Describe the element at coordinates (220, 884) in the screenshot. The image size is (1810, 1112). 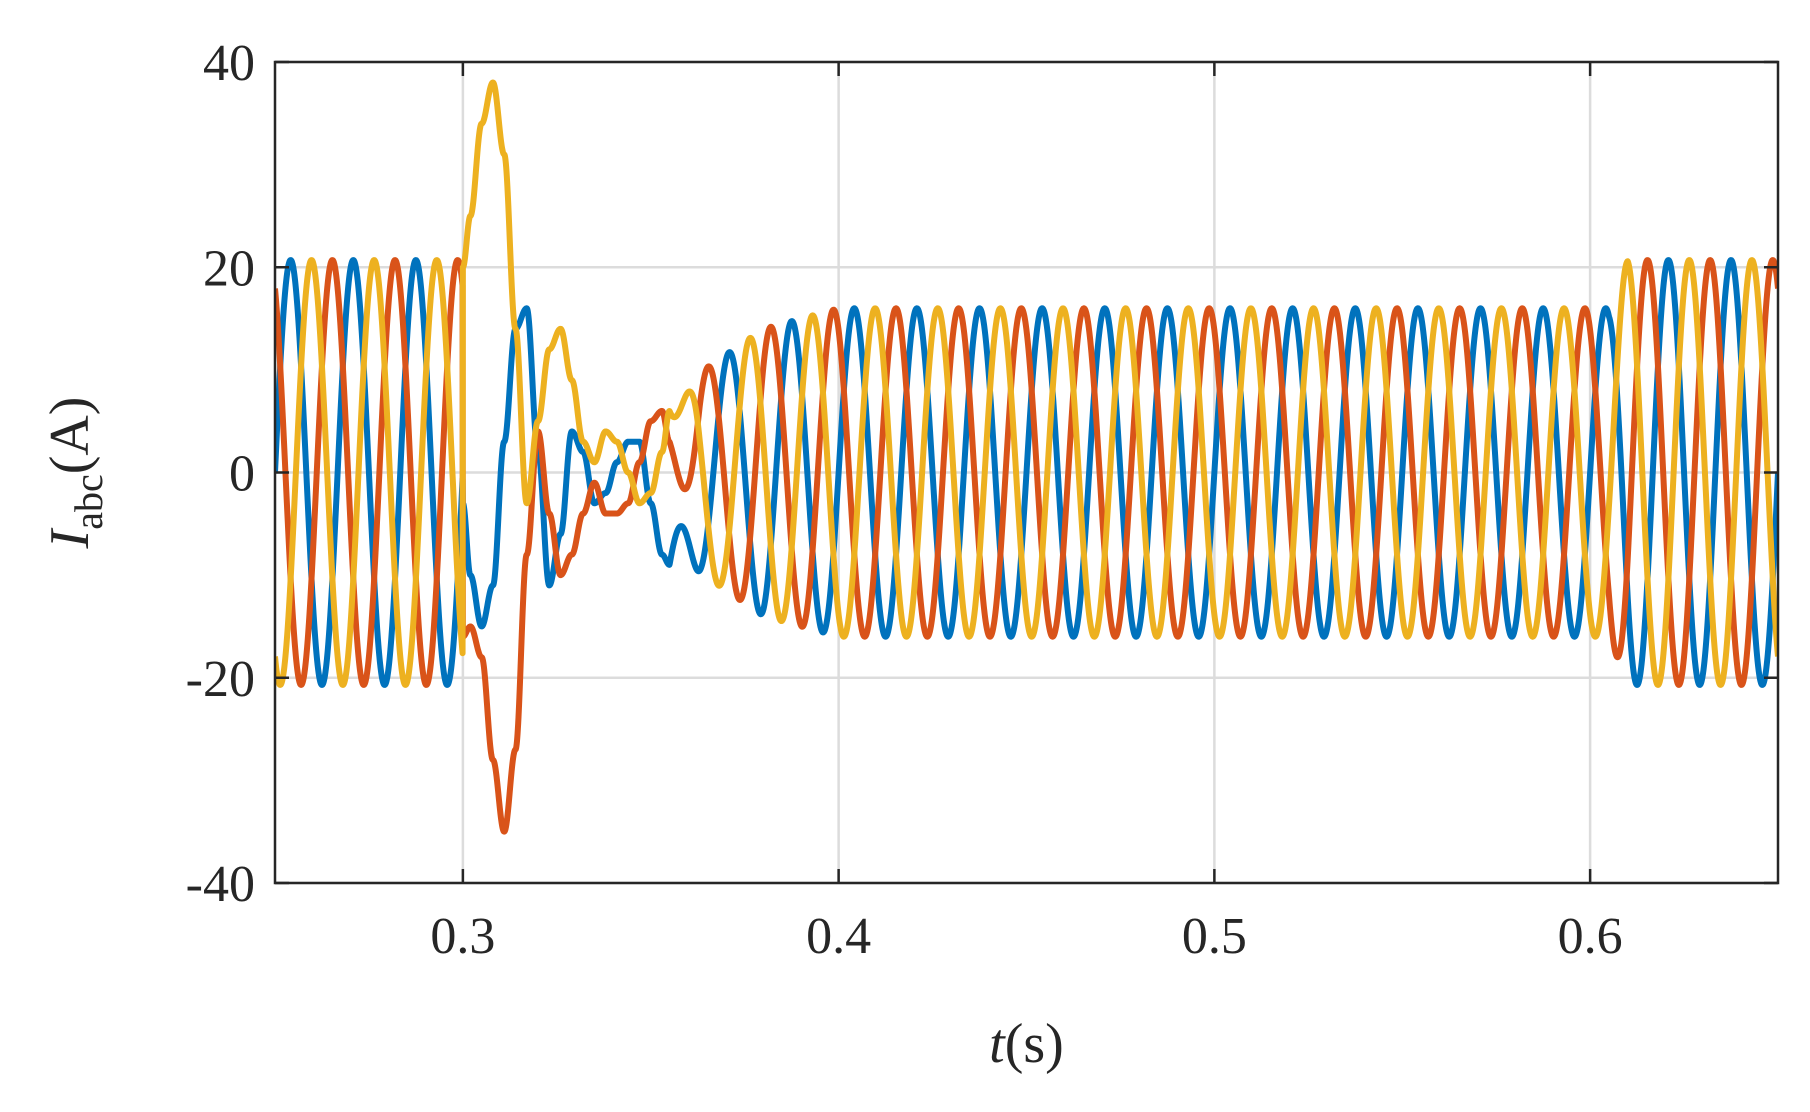
I see `y-tick-label: -40` at that location.